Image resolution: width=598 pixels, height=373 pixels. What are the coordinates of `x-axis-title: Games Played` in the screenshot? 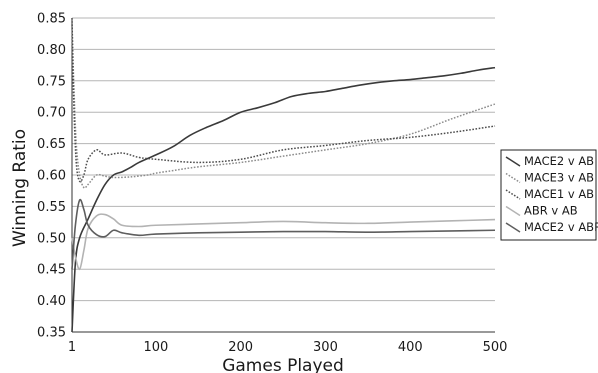 It's located at (283, 364).